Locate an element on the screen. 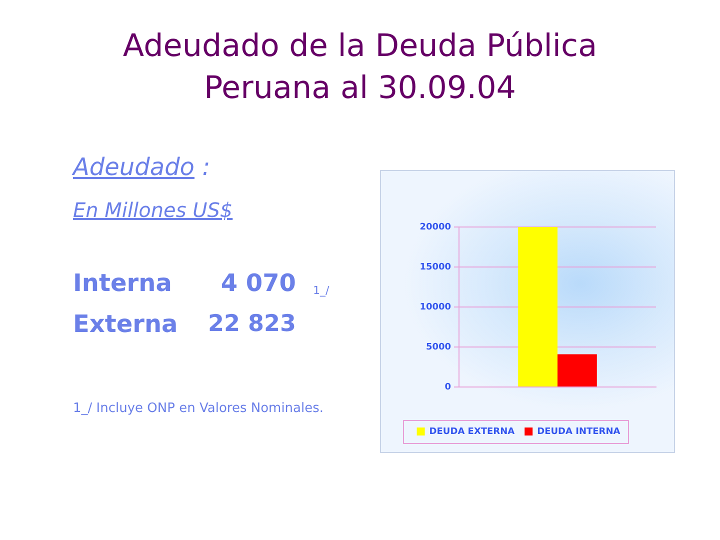 Image resolution: width=720 pixels, height=540 pixels. text: 1_/ is located at coordinates (321, 291).